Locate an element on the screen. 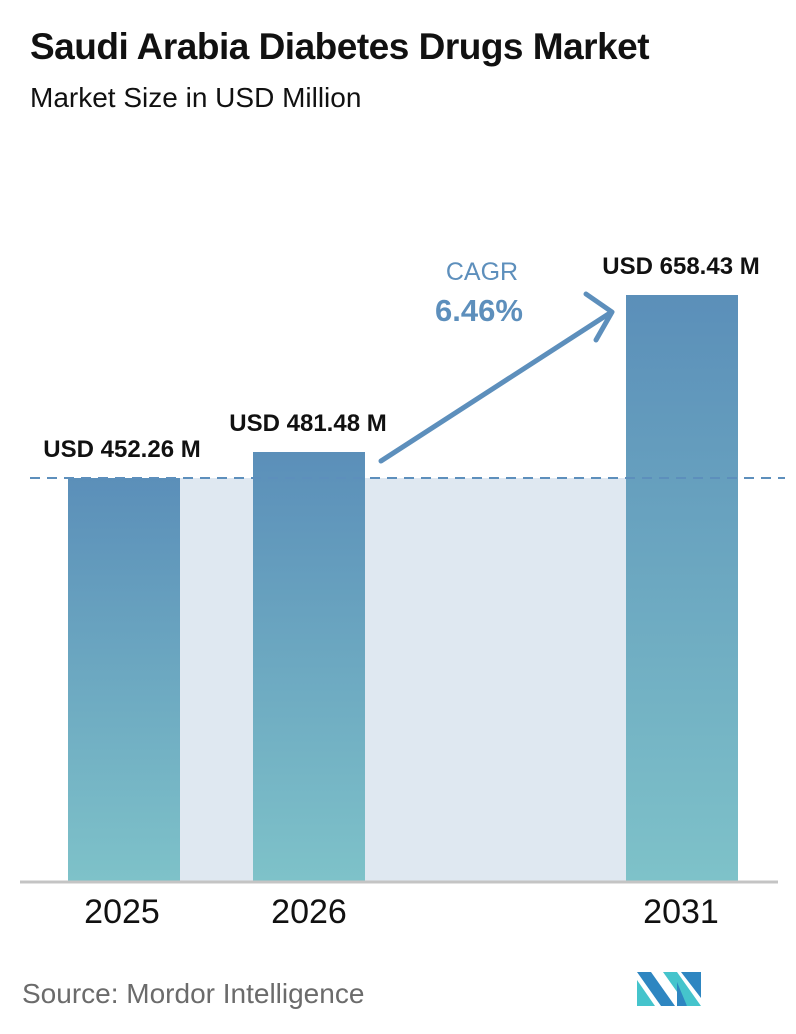 The height and width of the screenshot is (1034, 796). value-label-2026: USD 481.48 M is located at coordinates (308, 423).